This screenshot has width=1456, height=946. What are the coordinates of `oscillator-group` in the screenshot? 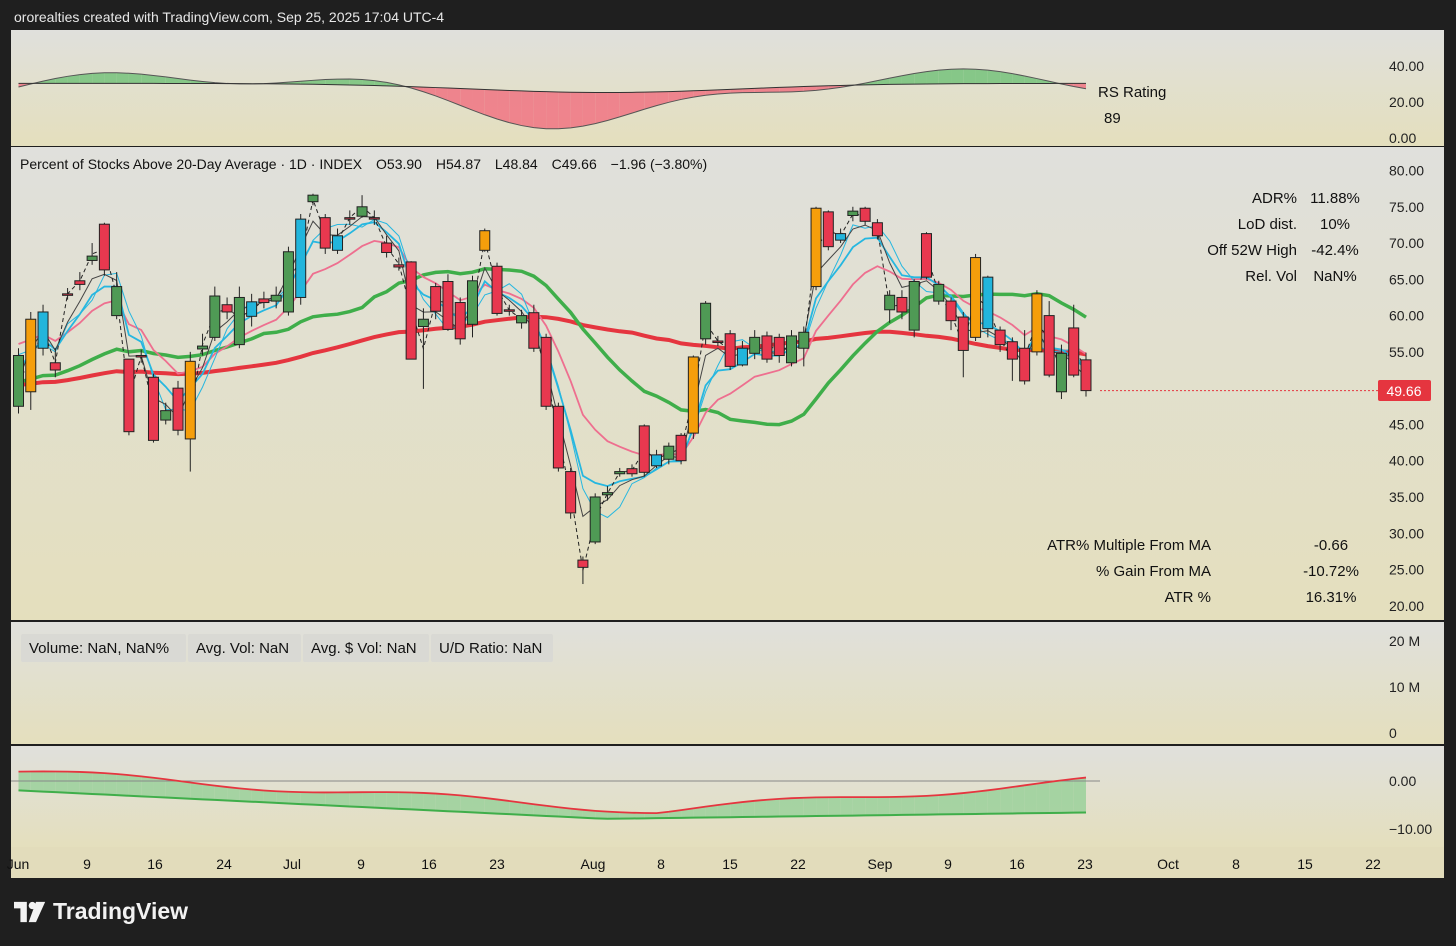 It's located at (555, 795).